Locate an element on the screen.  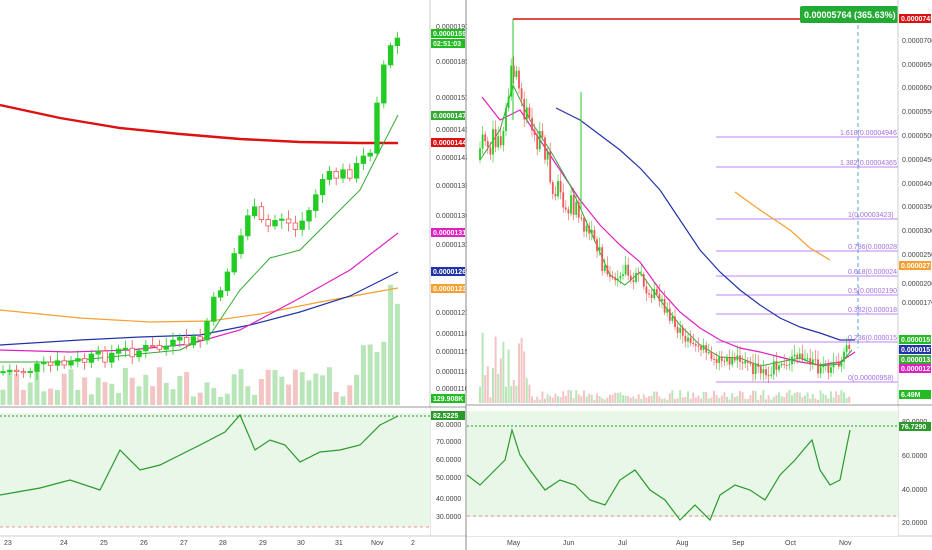
price-tag-label-ma_green: 0.00001477 is located at coordinates (451, 116).